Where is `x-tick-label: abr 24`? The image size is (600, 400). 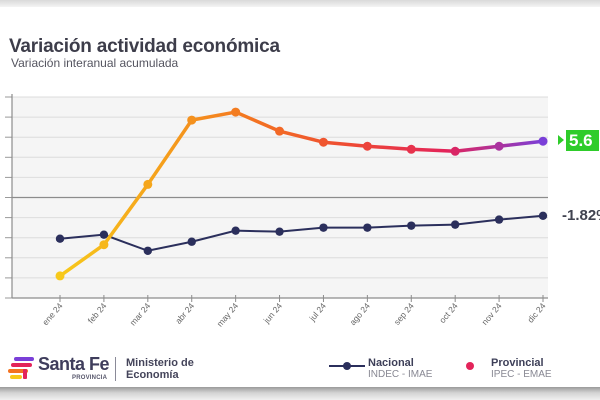
x-tick-label: abr 24 is located at coordinates (184, 313).